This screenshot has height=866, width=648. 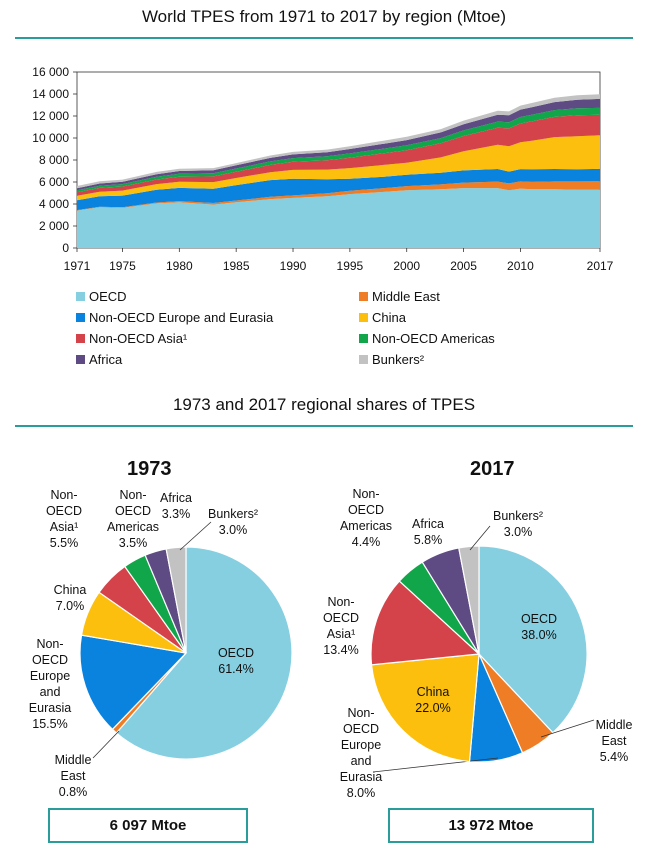 I want to click on pie-label-2017-middle-east: Middle East 5.4%, so click(x=614, y=741).